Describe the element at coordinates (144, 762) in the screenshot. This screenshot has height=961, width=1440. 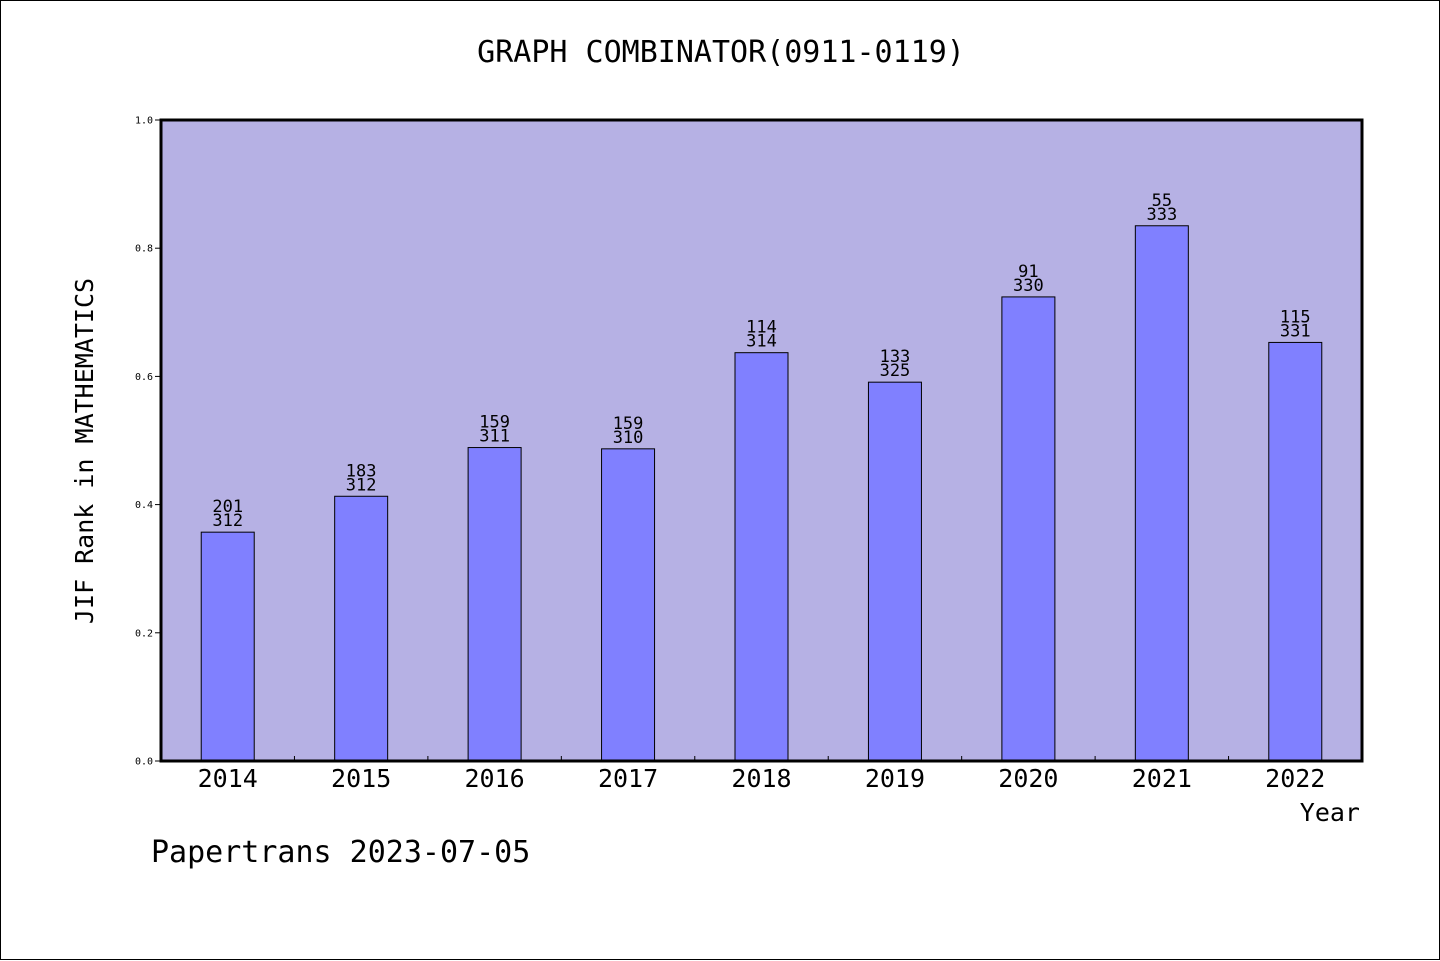
I see `y-tick-label: 0.0` at that location.